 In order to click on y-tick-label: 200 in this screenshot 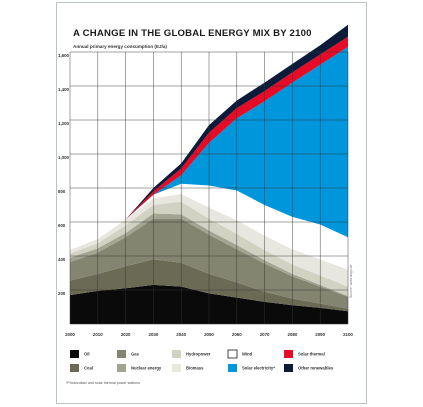, I will do `click(62, 293)`.